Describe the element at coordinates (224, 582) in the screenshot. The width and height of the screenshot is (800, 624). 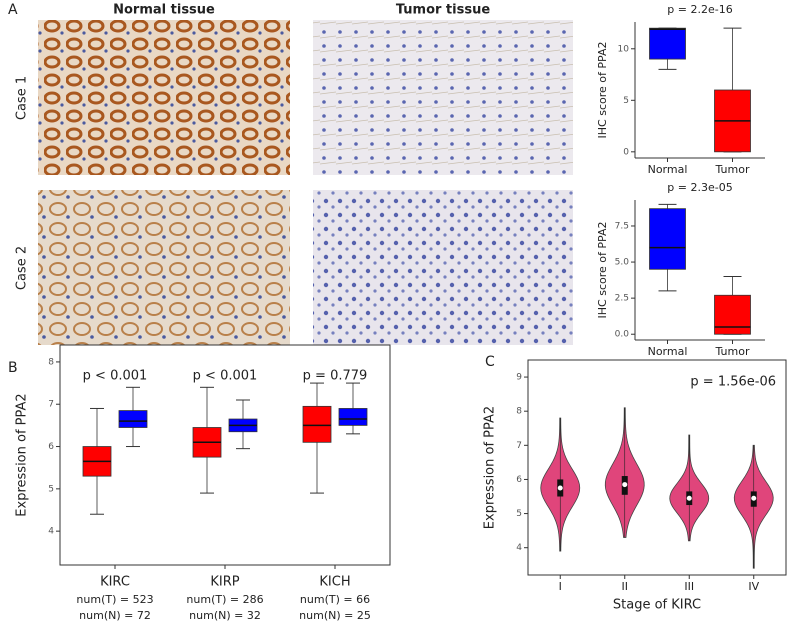
I see `x-tick-label: KIRP` at that location.